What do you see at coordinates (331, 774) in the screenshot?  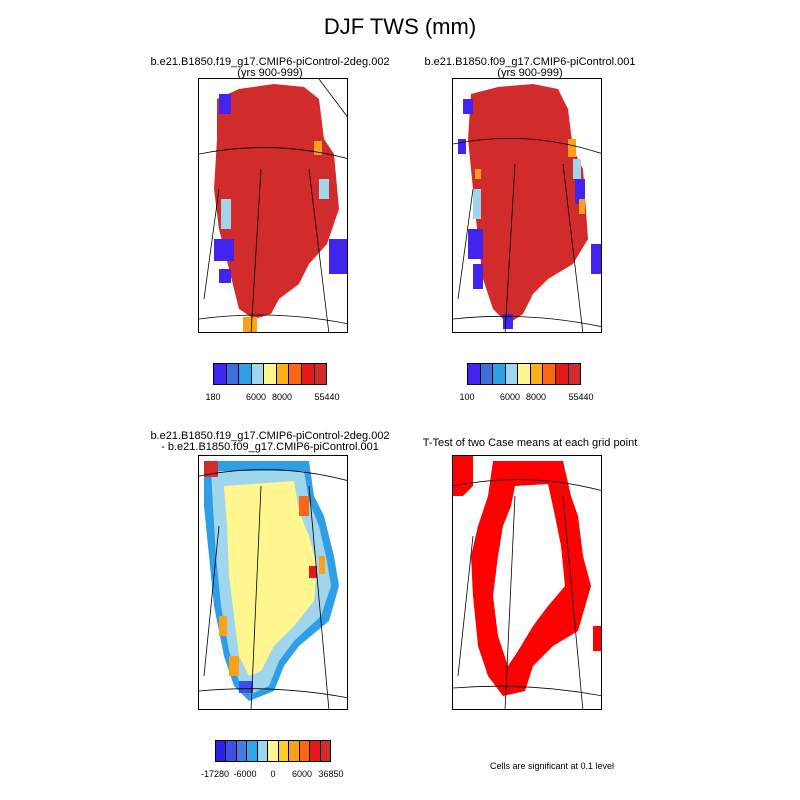 I see `panel-3-colorbar-tick: 36850` at bounding box center [331, 774].